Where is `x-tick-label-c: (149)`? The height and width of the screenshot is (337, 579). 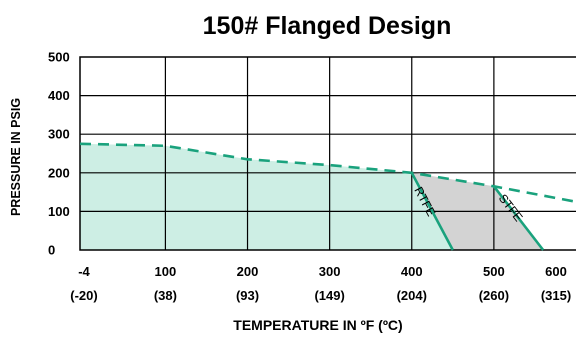
x-tick-label-c: (149) is located at coordinates (329, 295).